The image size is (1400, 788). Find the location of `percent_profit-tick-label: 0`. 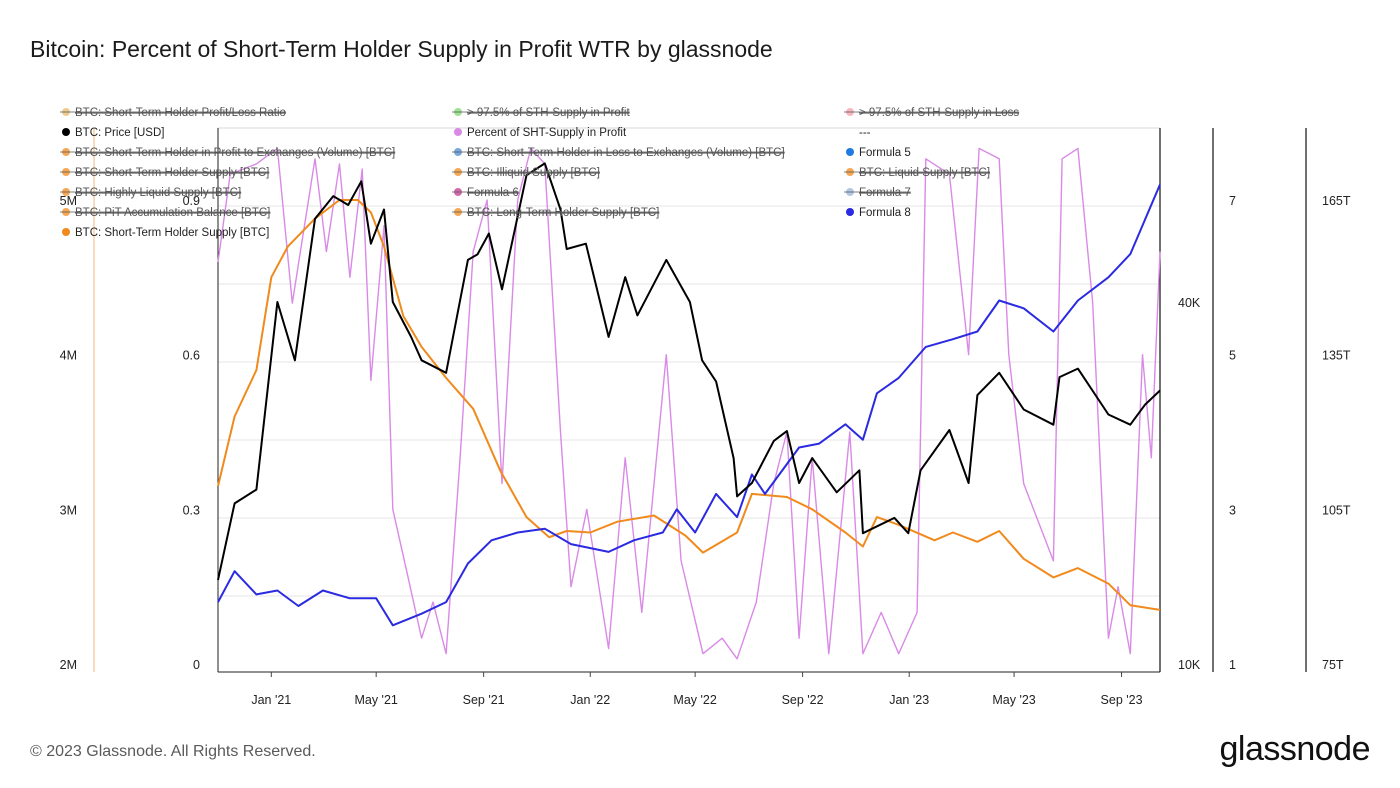

percent_profit-tick-label: 0 is located at coordinates (196, 665).